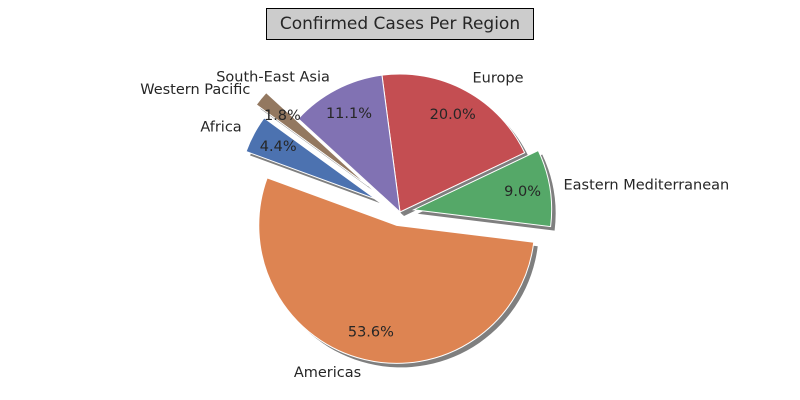  I want to click on slice-label: South-East Asia, so click(273, 77).